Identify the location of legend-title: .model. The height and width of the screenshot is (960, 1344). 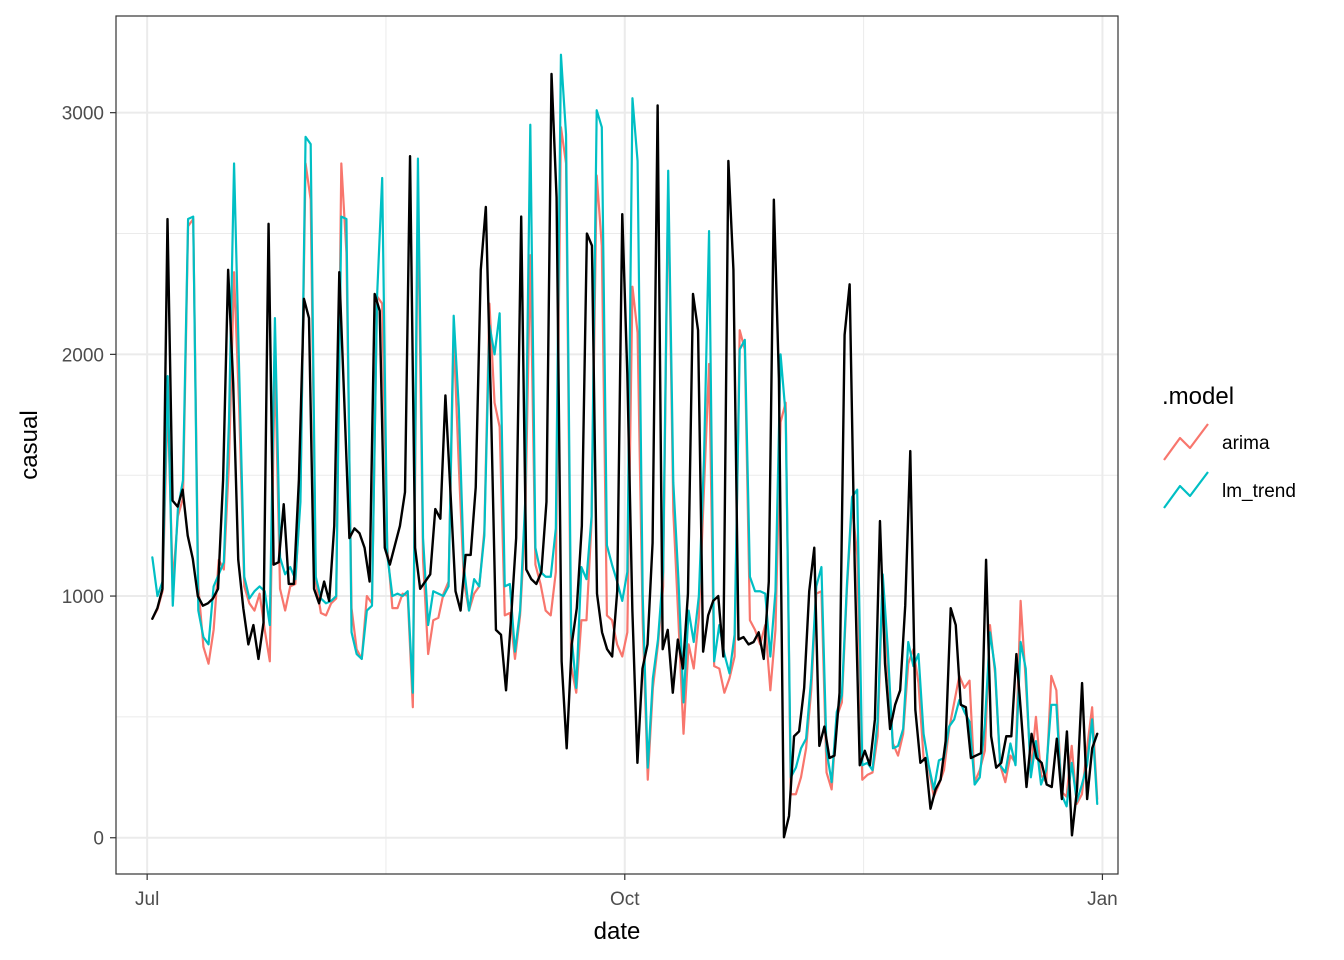
(1198, 396).